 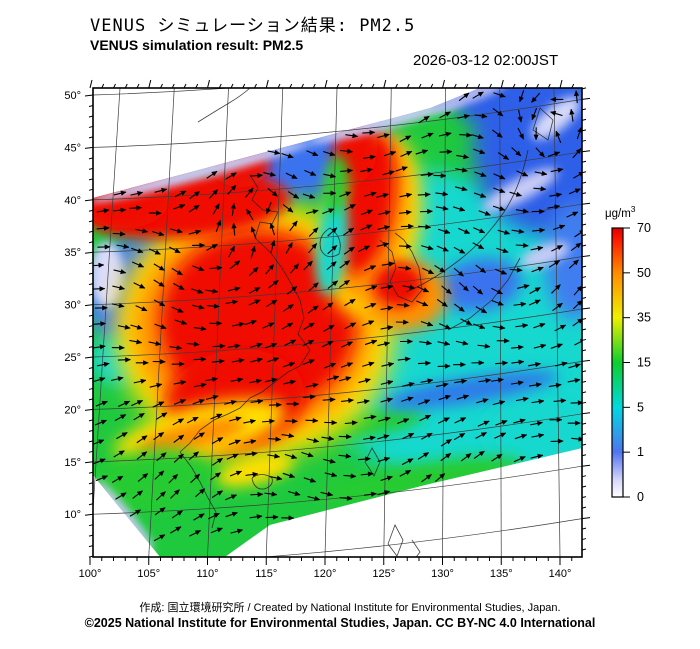 What do you see at coordinates (90, 574) in the screenshot?
I see `x-tick-label: 100°` at bounding box center [90, 574].